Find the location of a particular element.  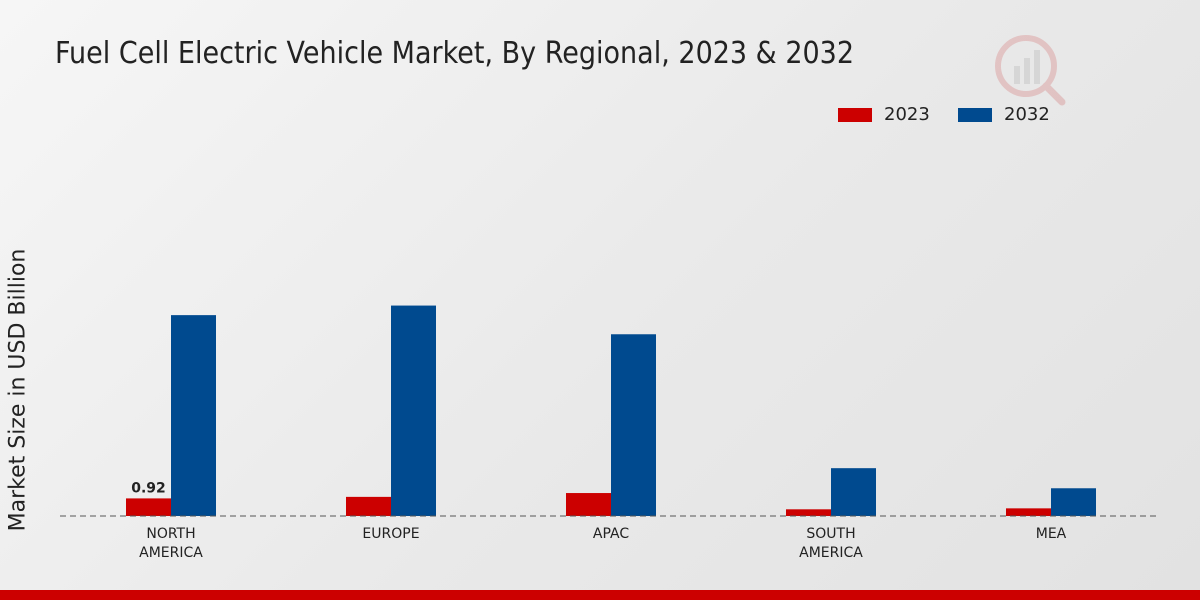

legend-item-2032: 2032 is located at coordinates (1004, 114).